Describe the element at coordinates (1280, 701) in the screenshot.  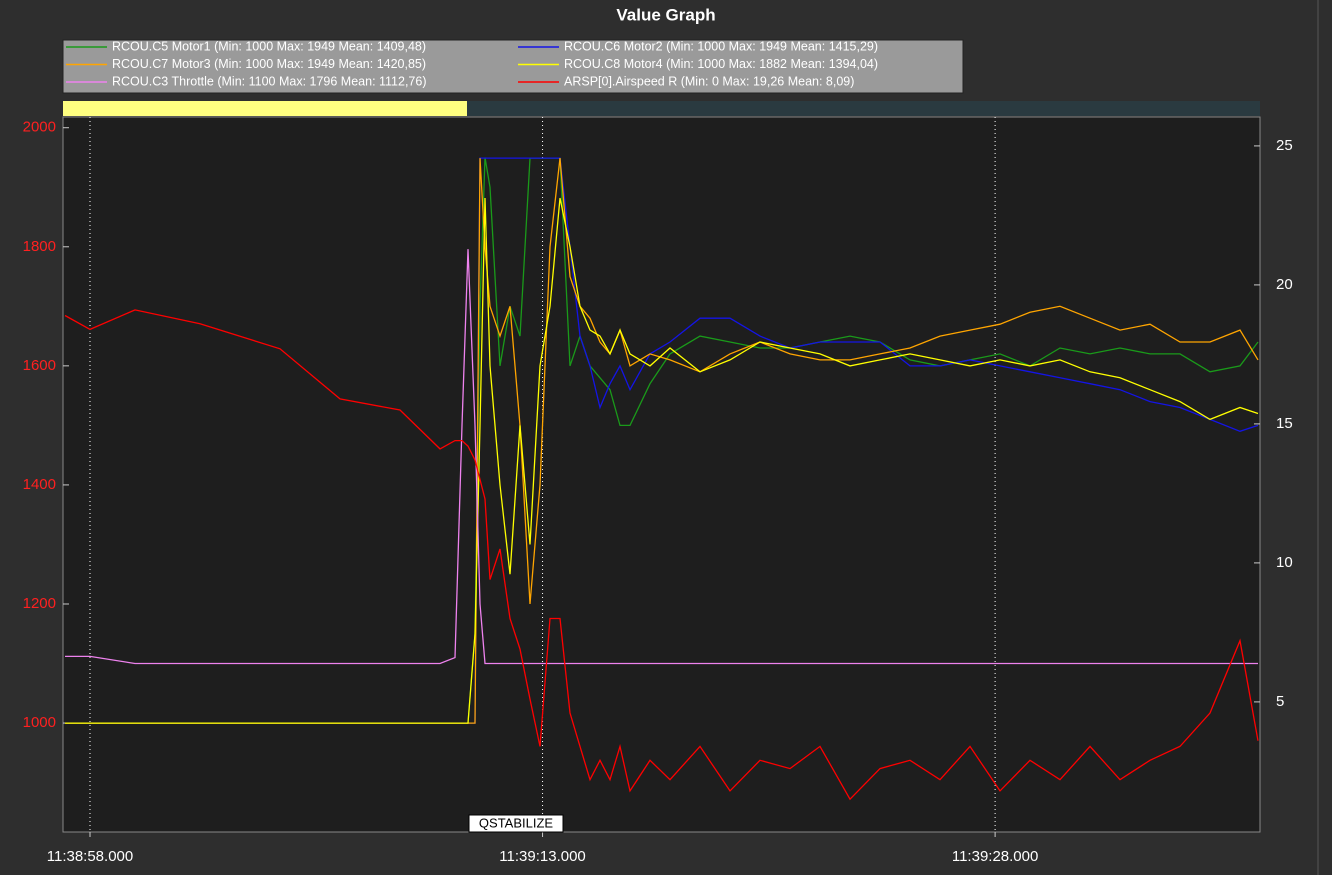
I see `y2-tick-label: 5` at that location.